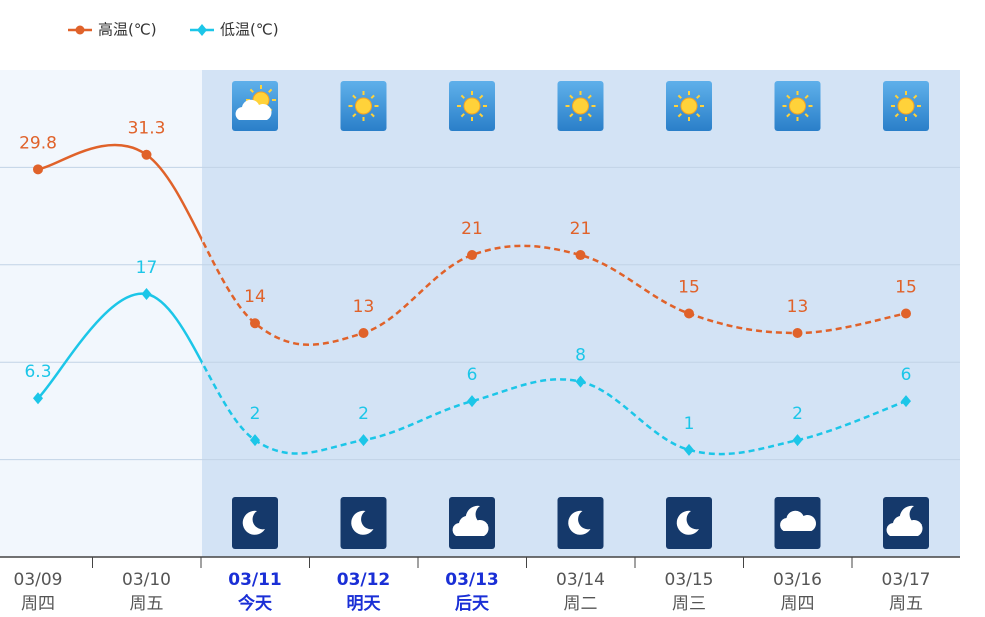 The image size is (985, 617). I want to click on value-label: 31.3, so click(147, 129).